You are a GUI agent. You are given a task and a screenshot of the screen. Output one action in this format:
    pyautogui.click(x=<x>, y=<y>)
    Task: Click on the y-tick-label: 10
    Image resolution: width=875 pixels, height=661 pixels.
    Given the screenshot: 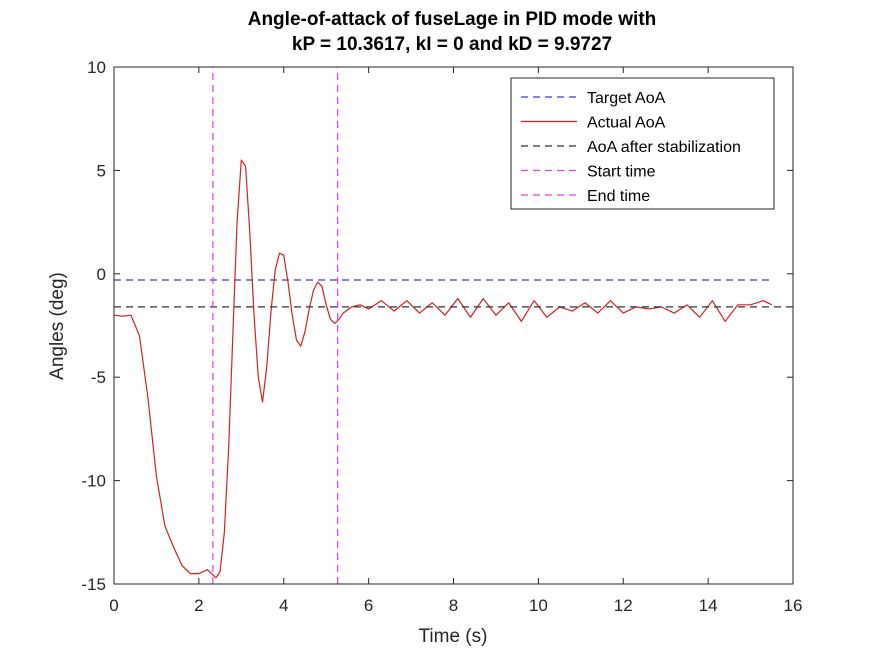 What is the action you would take?
    pyautogui.click(x=96, y=67)
    